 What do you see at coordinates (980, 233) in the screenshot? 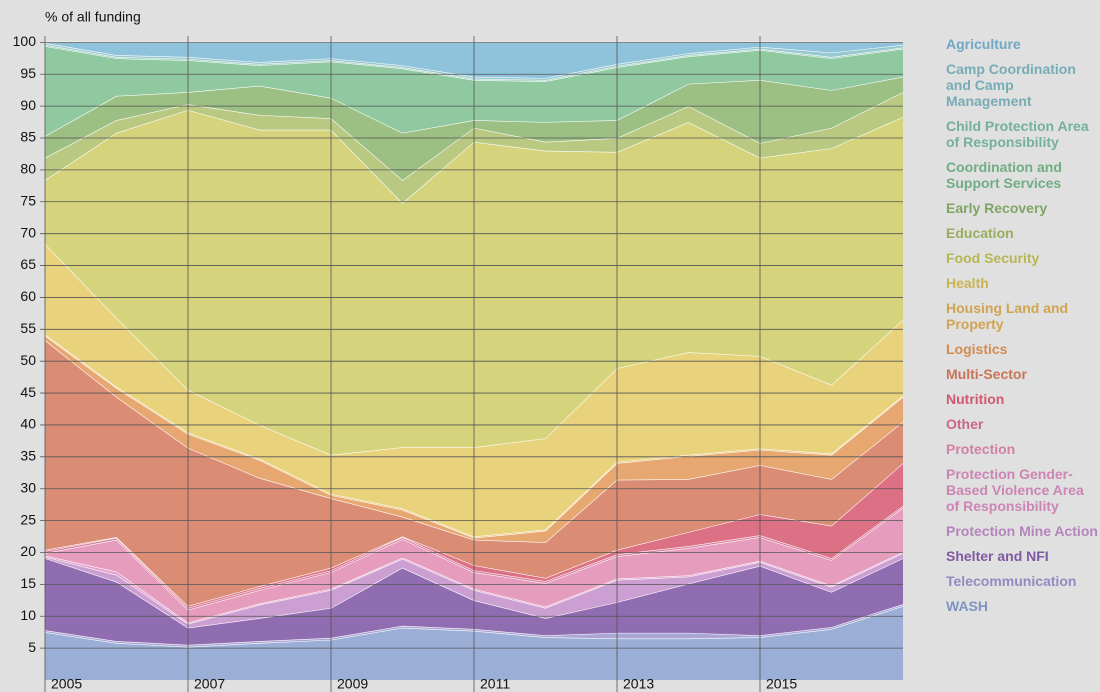
I see `legend-entry: Education` at bounding box center [980, 233].